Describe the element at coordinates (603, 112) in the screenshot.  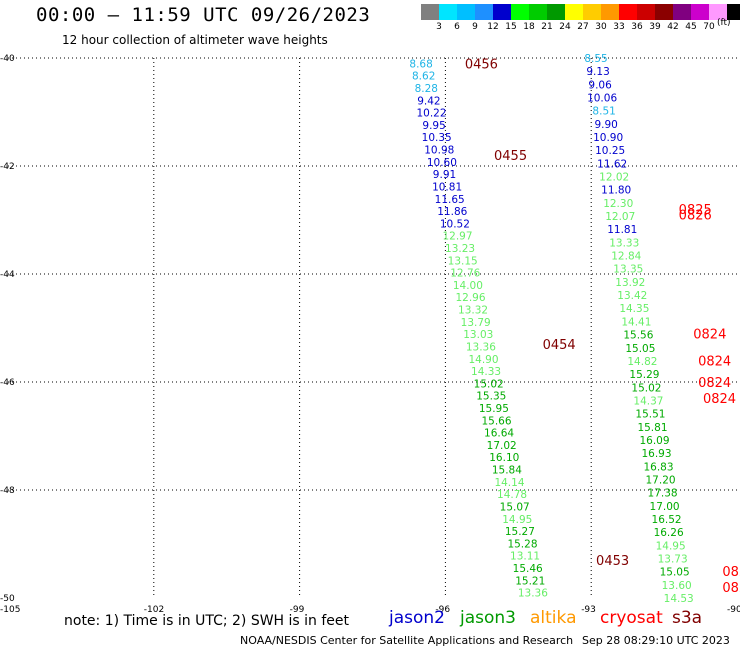
I see `swh-value-track-east: 8.51` at that location.